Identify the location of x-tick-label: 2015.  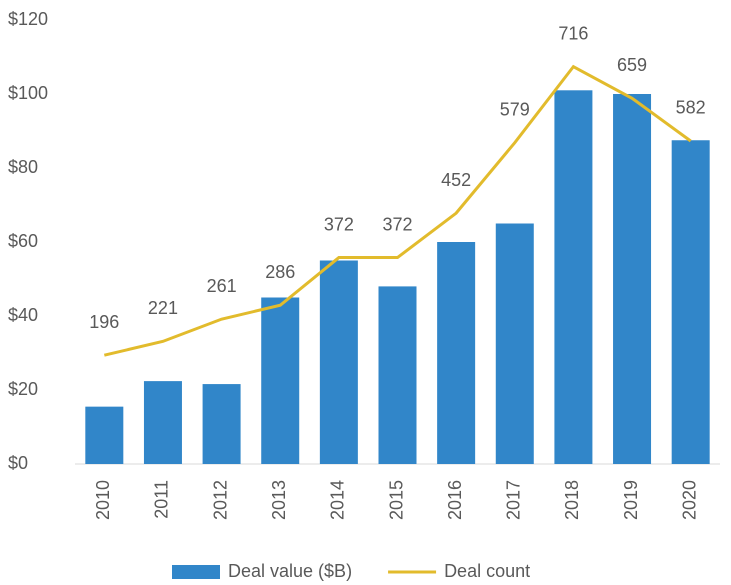
(396, 500).